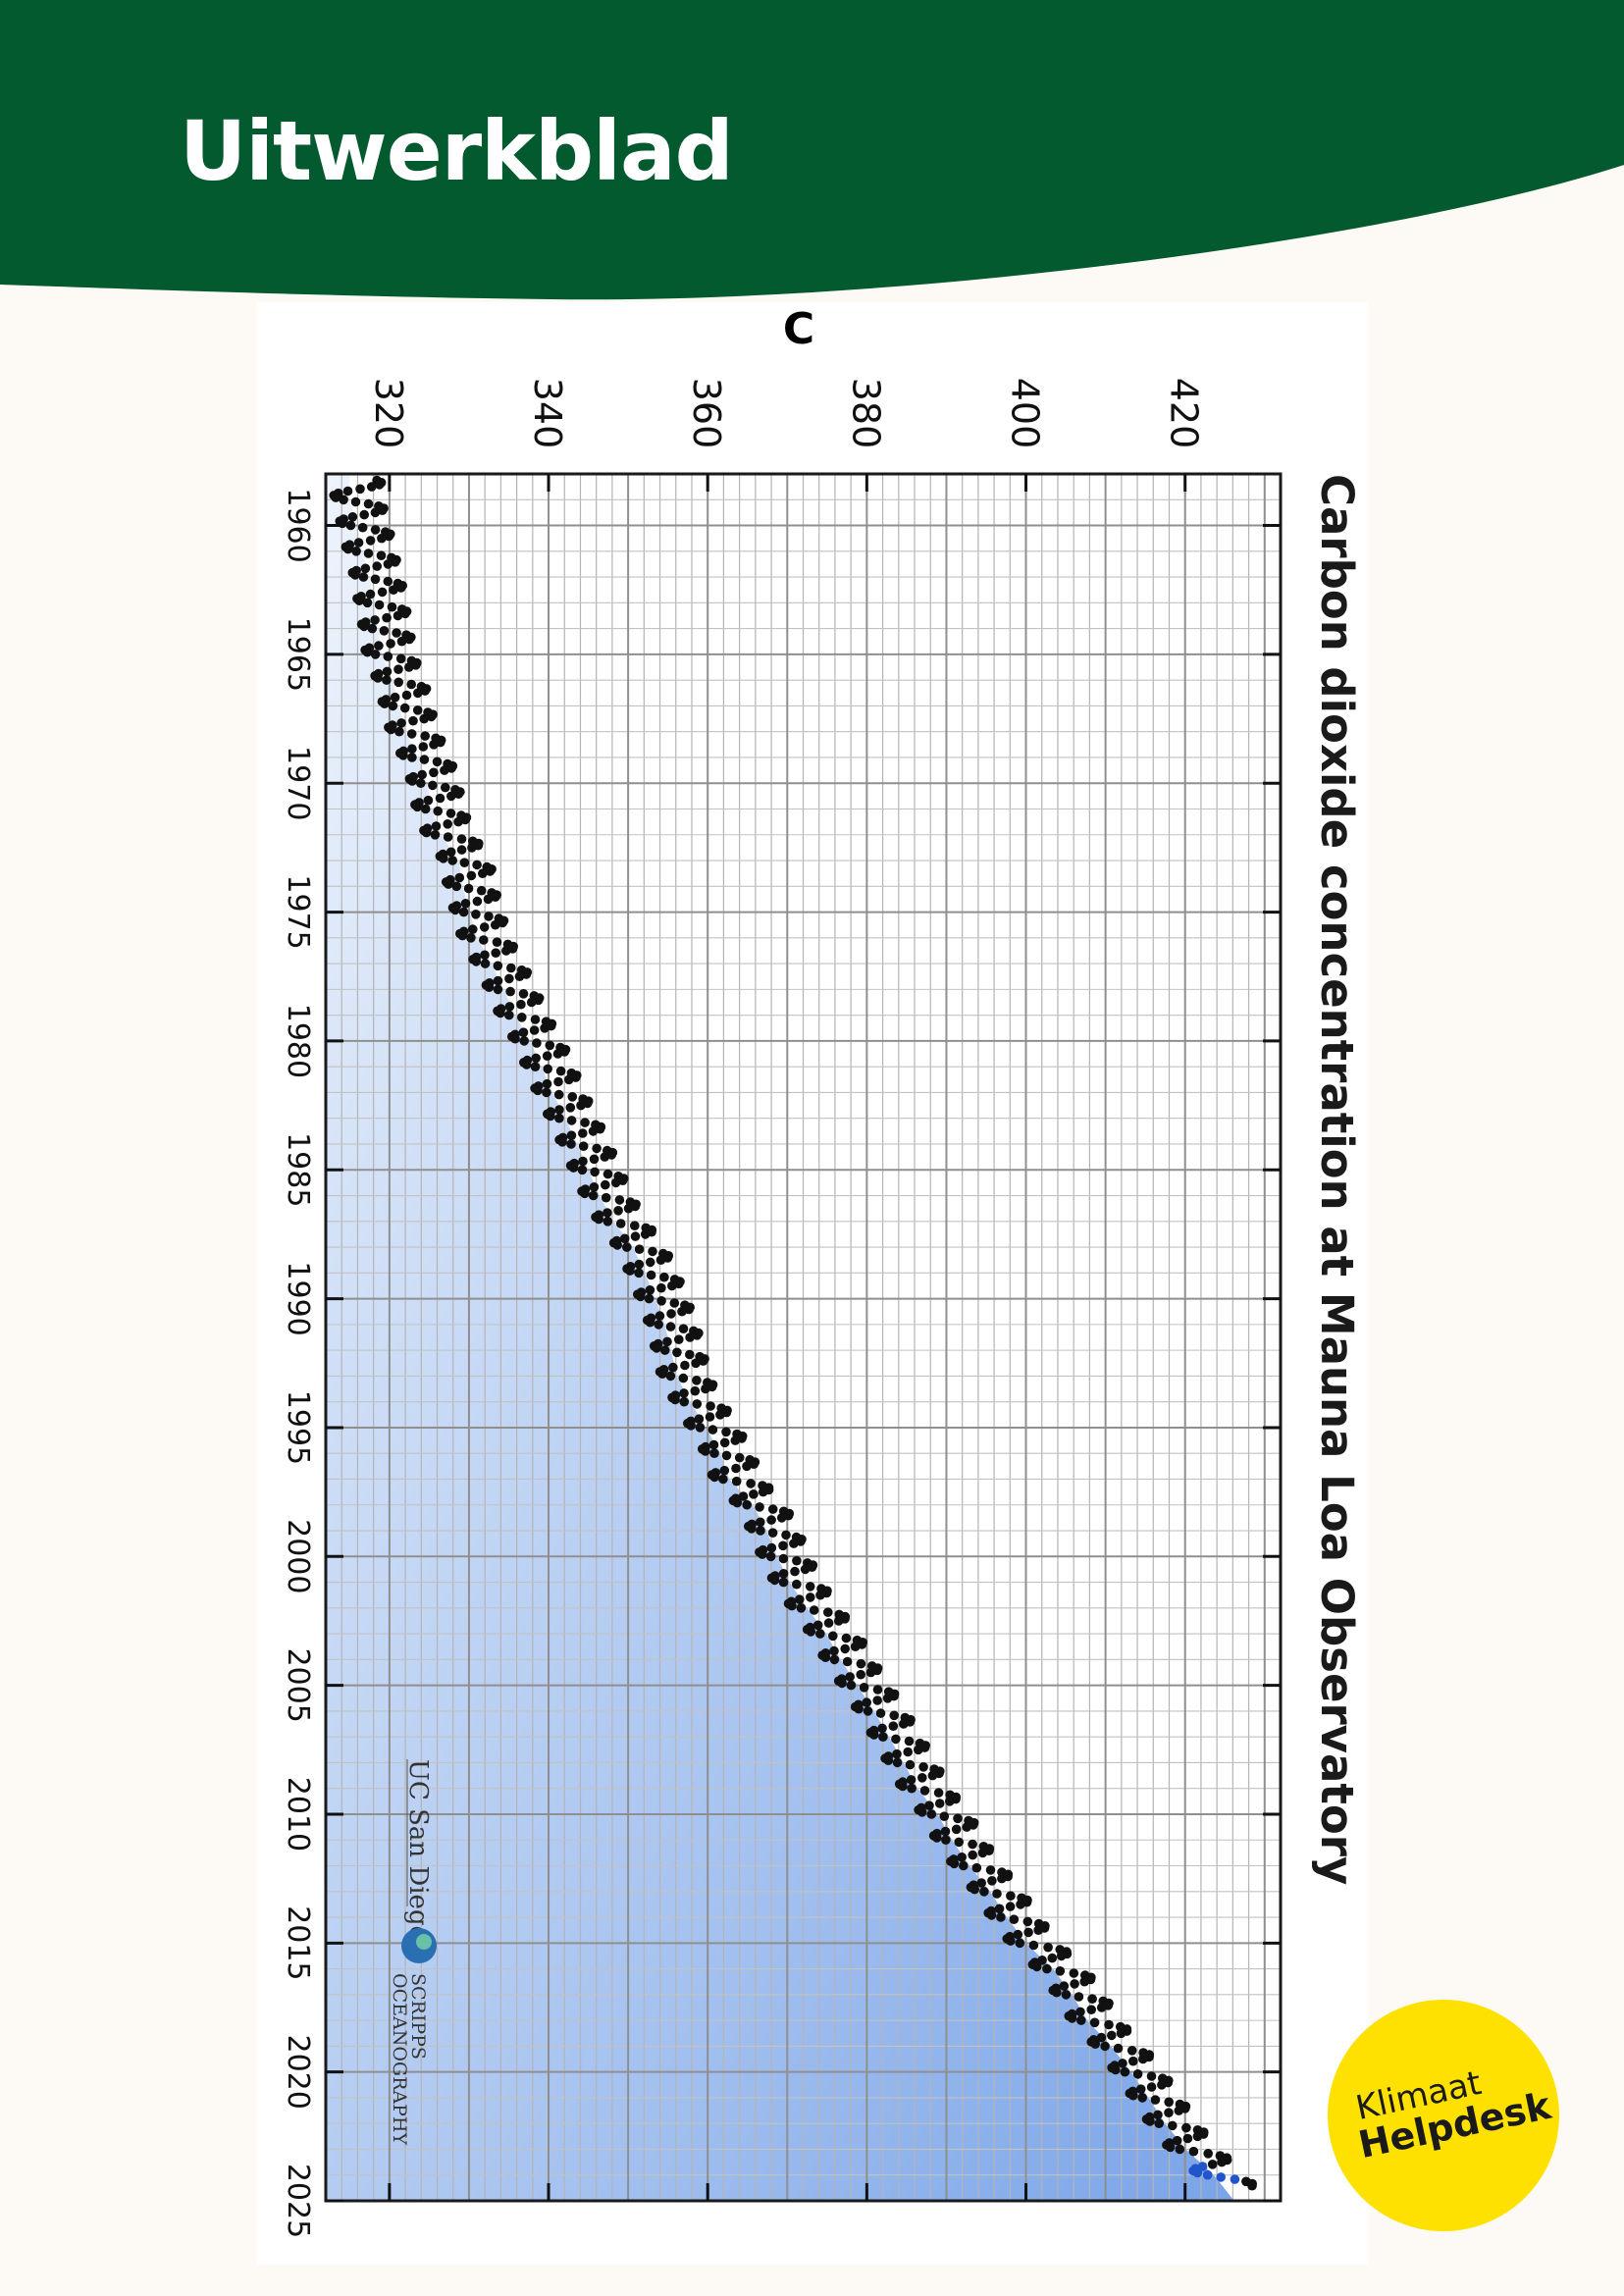  I want to click on x-tick-label: 1960, so click(298, 525).